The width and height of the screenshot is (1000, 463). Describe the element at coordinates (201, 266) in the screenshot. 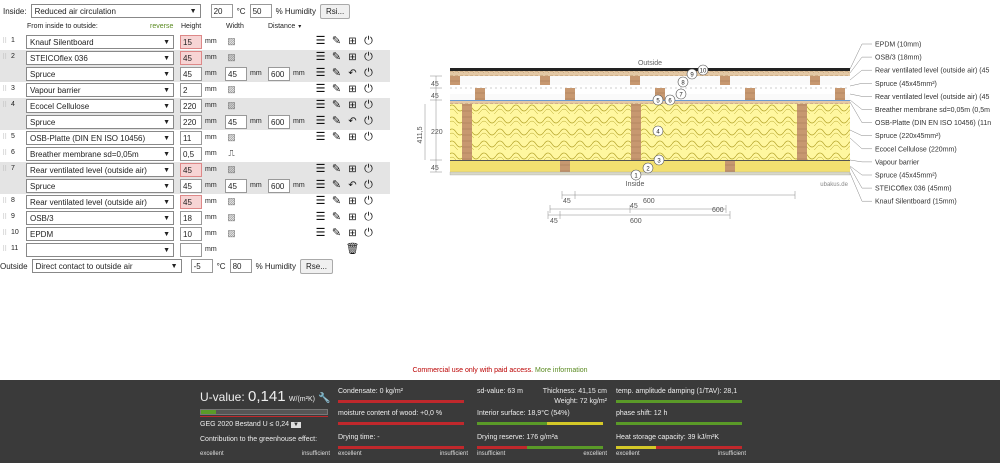

I see `outside-temp-input: -5` at that location.